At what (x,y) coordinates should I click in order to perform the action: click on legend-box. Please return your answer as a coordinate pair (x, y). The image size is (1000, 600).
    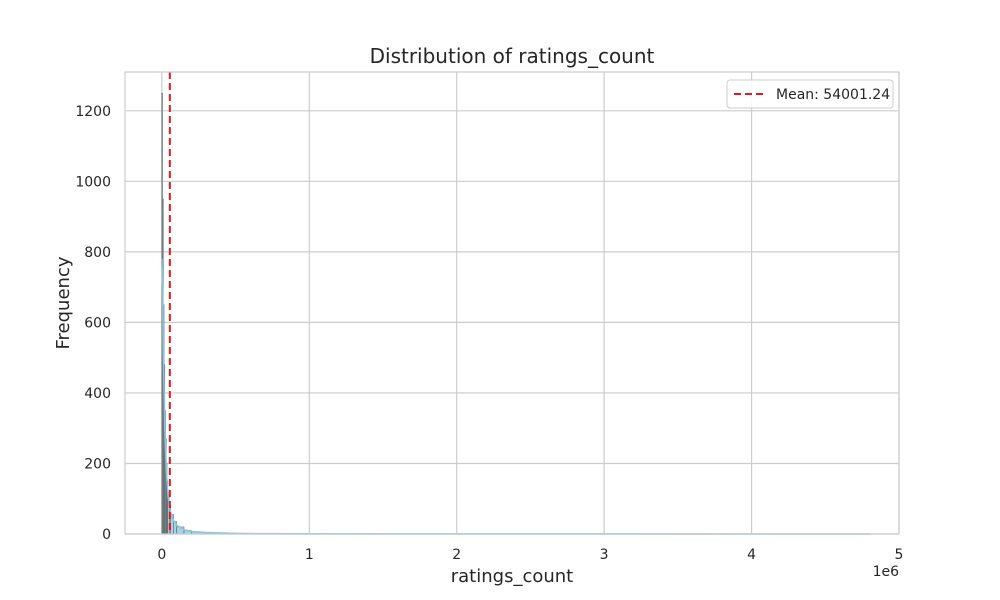
    Looking at the image, I should click on (810, 94).